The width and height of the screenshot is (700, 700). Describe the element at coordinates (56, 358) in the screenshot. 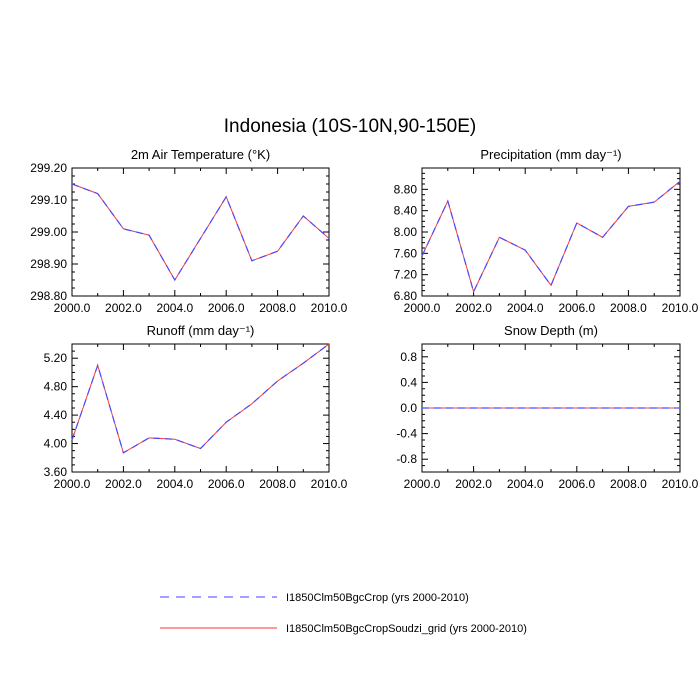

I see `y-tick-label: 5.20` at that location.